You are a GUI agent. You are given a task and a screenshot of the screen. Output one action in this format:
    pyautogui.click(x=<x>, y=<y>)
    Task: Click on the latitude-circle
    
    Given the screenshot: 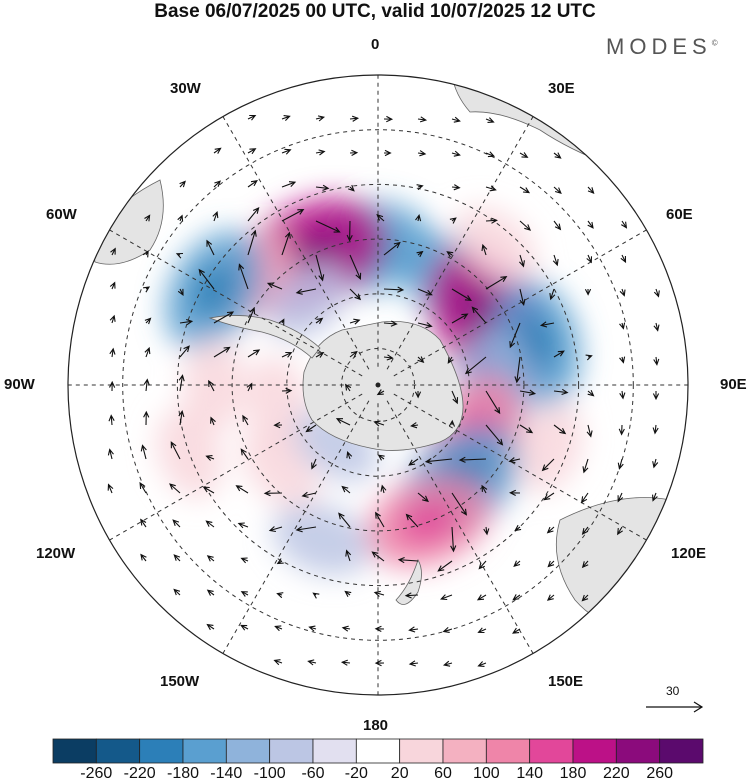 What is the action you would take?
    pyautogui.click(x=378, y=385)
    